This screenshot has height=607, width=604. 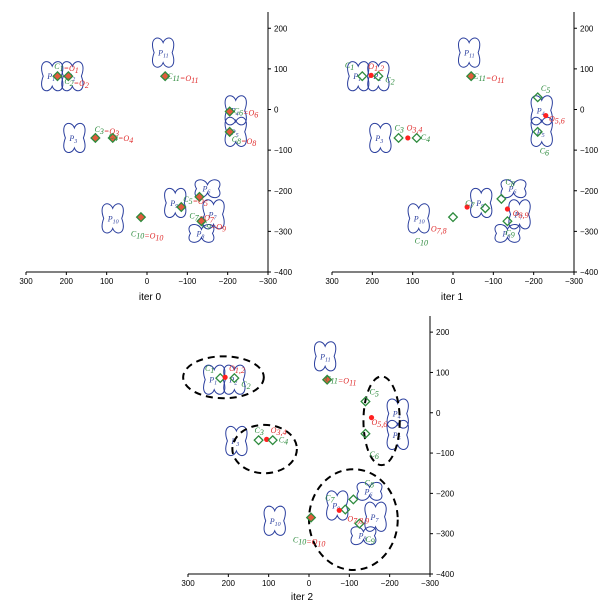 I want to click on point-label: C4, so click(x=425, y=138).